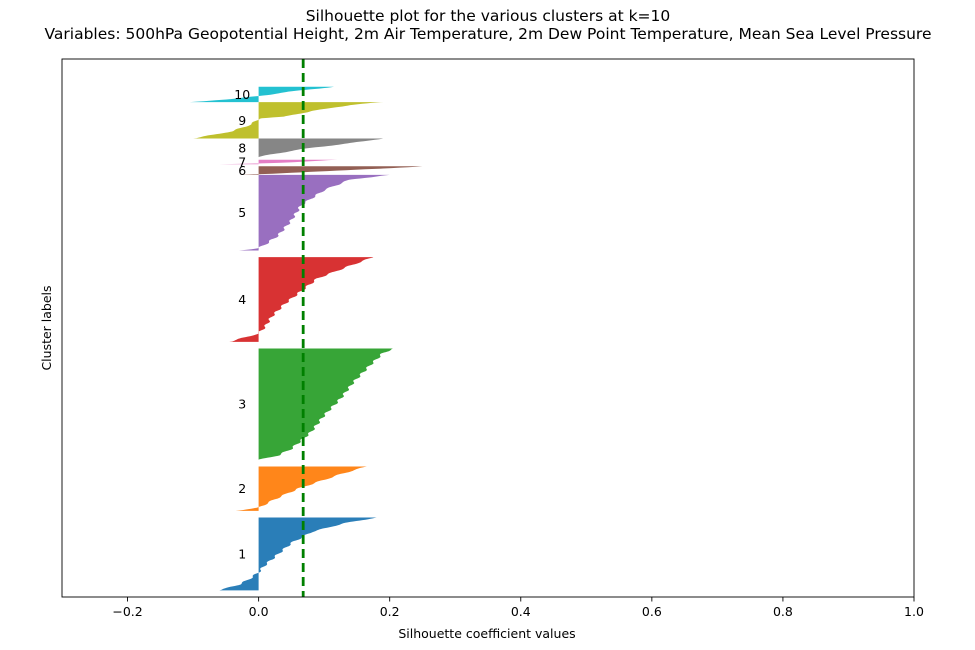 The height and width of the screenshot is (650, 975). What do you see at coordinates (331, 170) in the screenshot?
I see `cluster-6-silhouette` at bounding box center [331, 170].